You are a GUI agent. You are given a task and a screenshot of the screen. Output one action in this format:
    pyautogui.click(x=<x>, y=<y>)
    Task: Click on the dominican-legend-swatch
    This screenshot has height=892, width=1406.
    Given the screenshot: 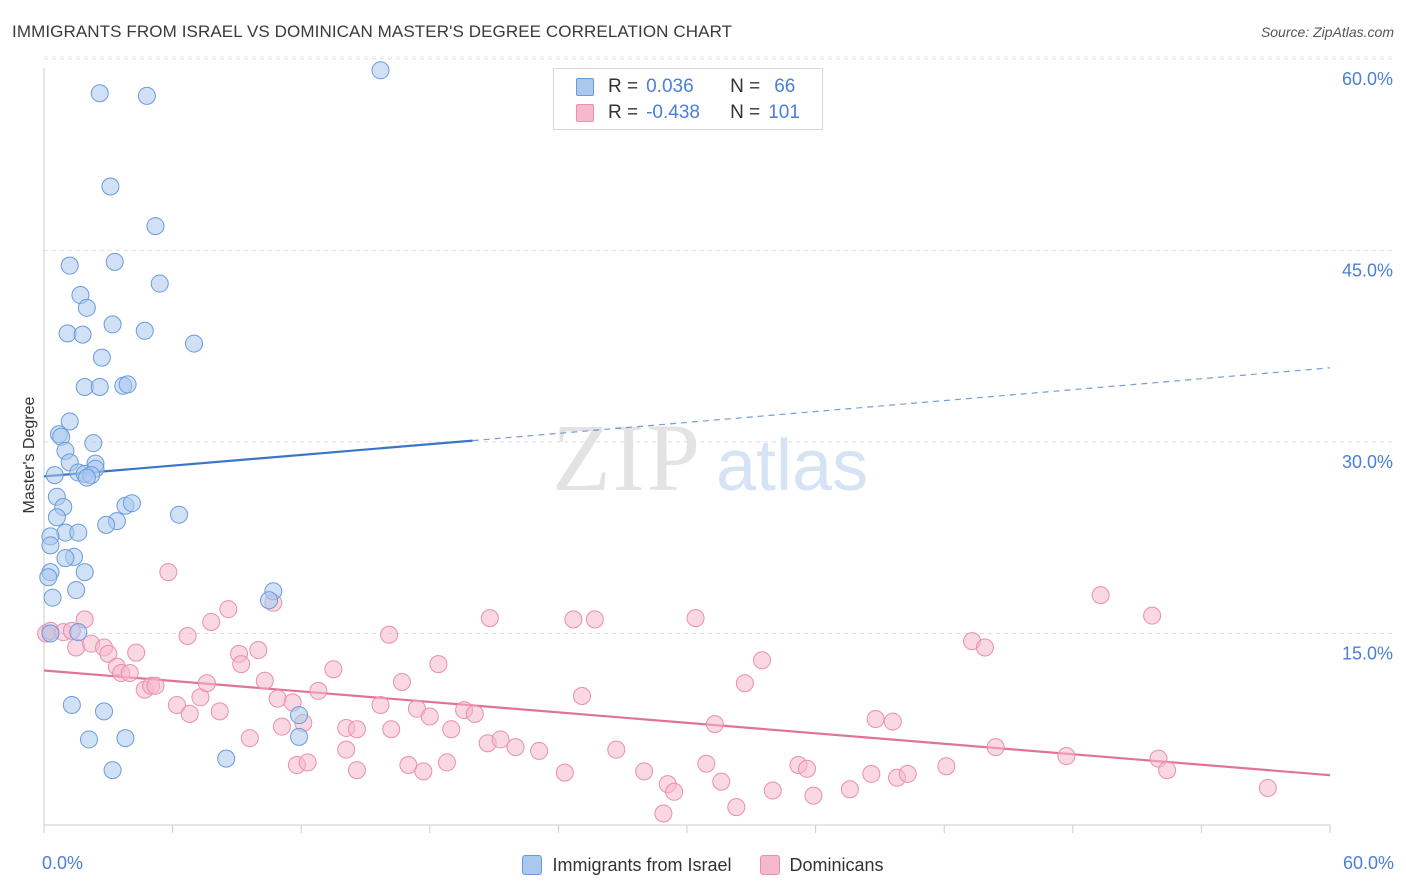 What is the action you would take?
    pyautogui.click(x=769, y=865)
    